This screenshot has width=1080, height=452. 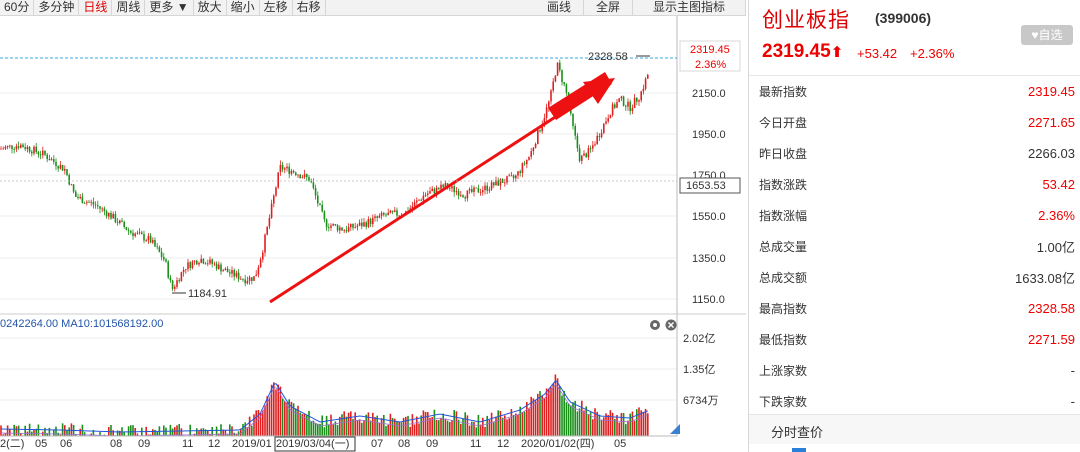 I want to click on up-arrow-icon: ⬆, so click(x=837, y=52).